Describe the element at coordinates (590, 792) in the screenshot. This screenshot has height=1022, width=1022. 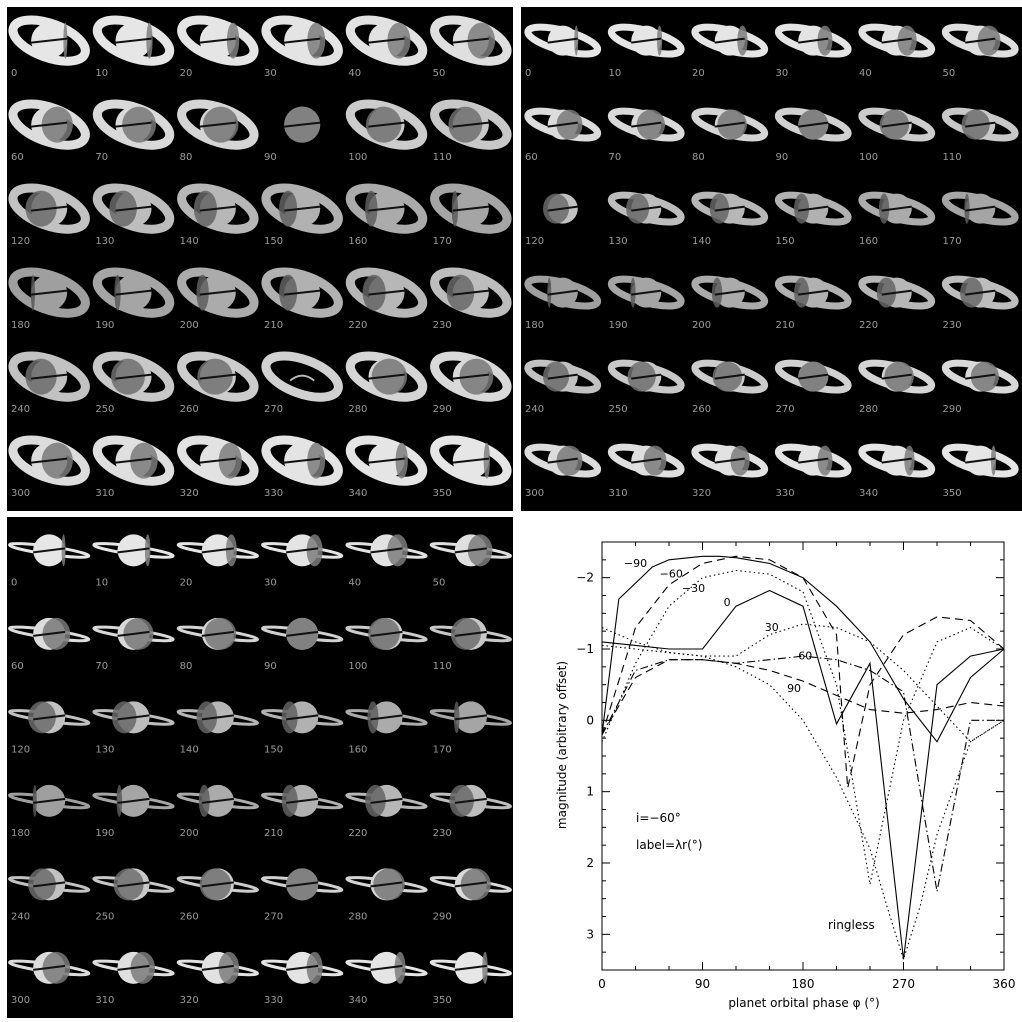
I see `y-tick-label: 1` at that location.